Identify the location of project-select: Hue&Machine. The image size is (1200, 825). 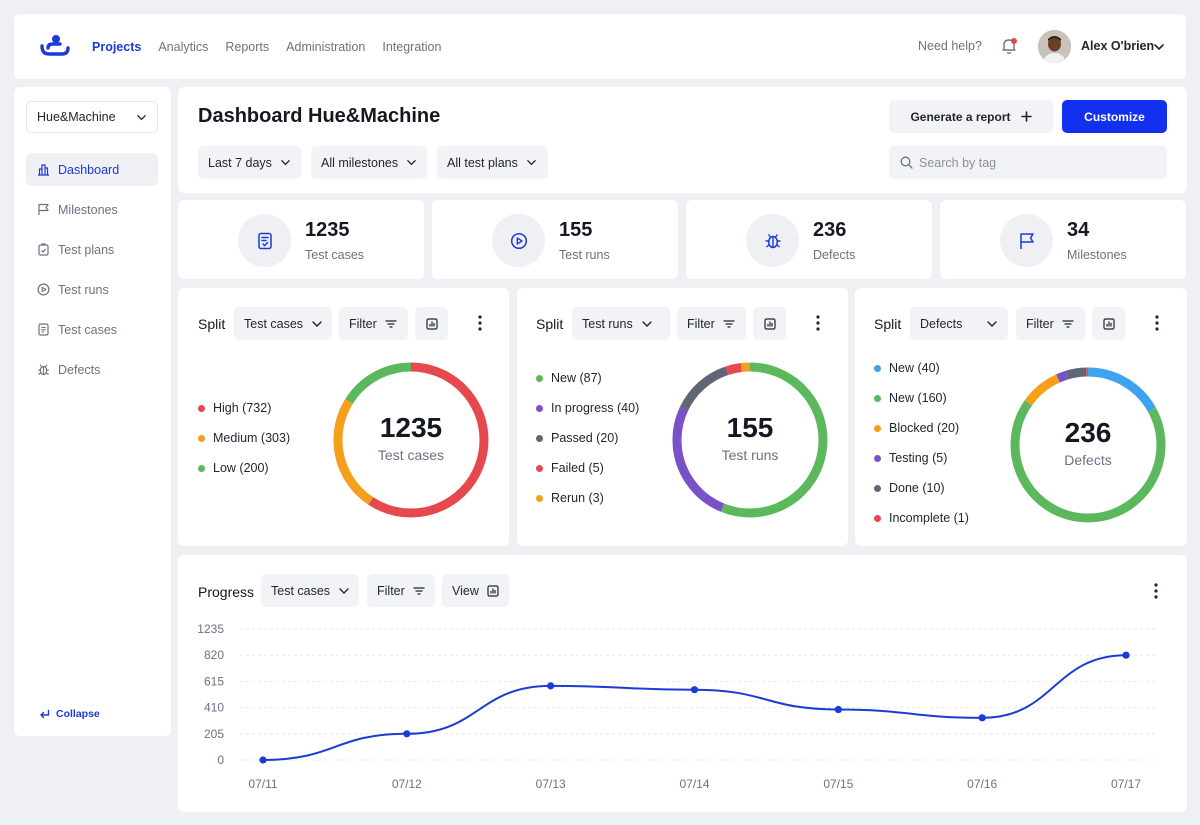
(92, 117).